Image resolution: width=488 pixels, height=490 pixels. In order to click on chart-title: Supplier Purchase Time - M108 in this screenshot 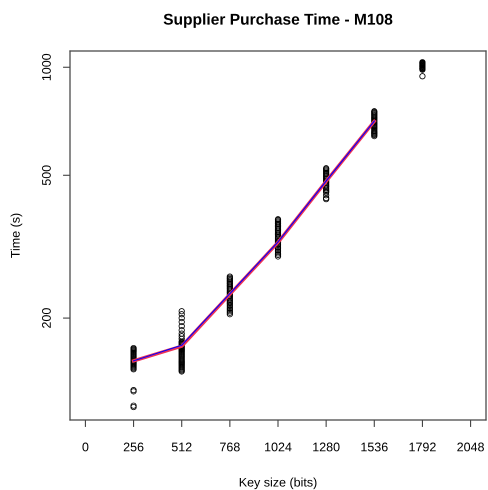, I will do `click(278, 20)`.